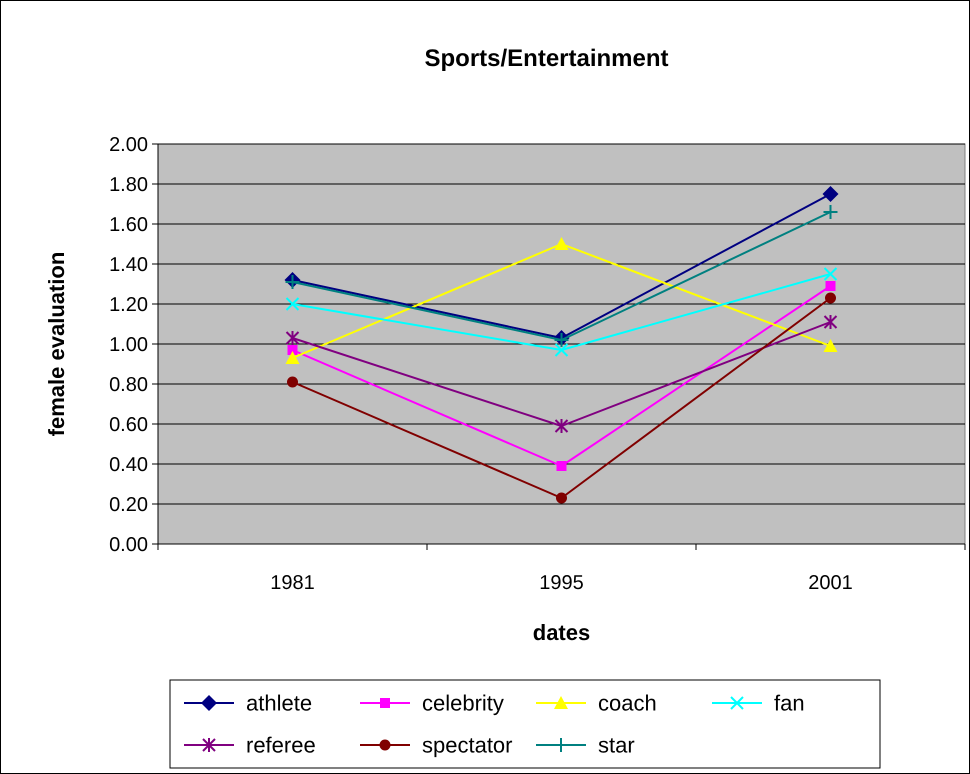 The image size is (970, 774). I want to click on legend-label: coach, so click(627, 703).